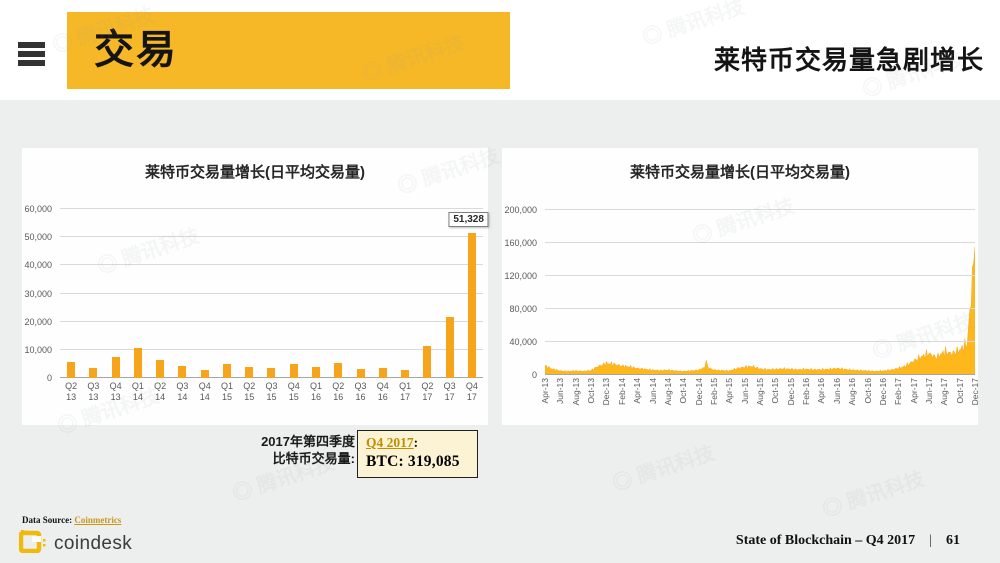  What do you see at coordinates (698, 392) in the screenshot?
I see `x-tick-label: Dec-14` at bounding box center [698, 392].